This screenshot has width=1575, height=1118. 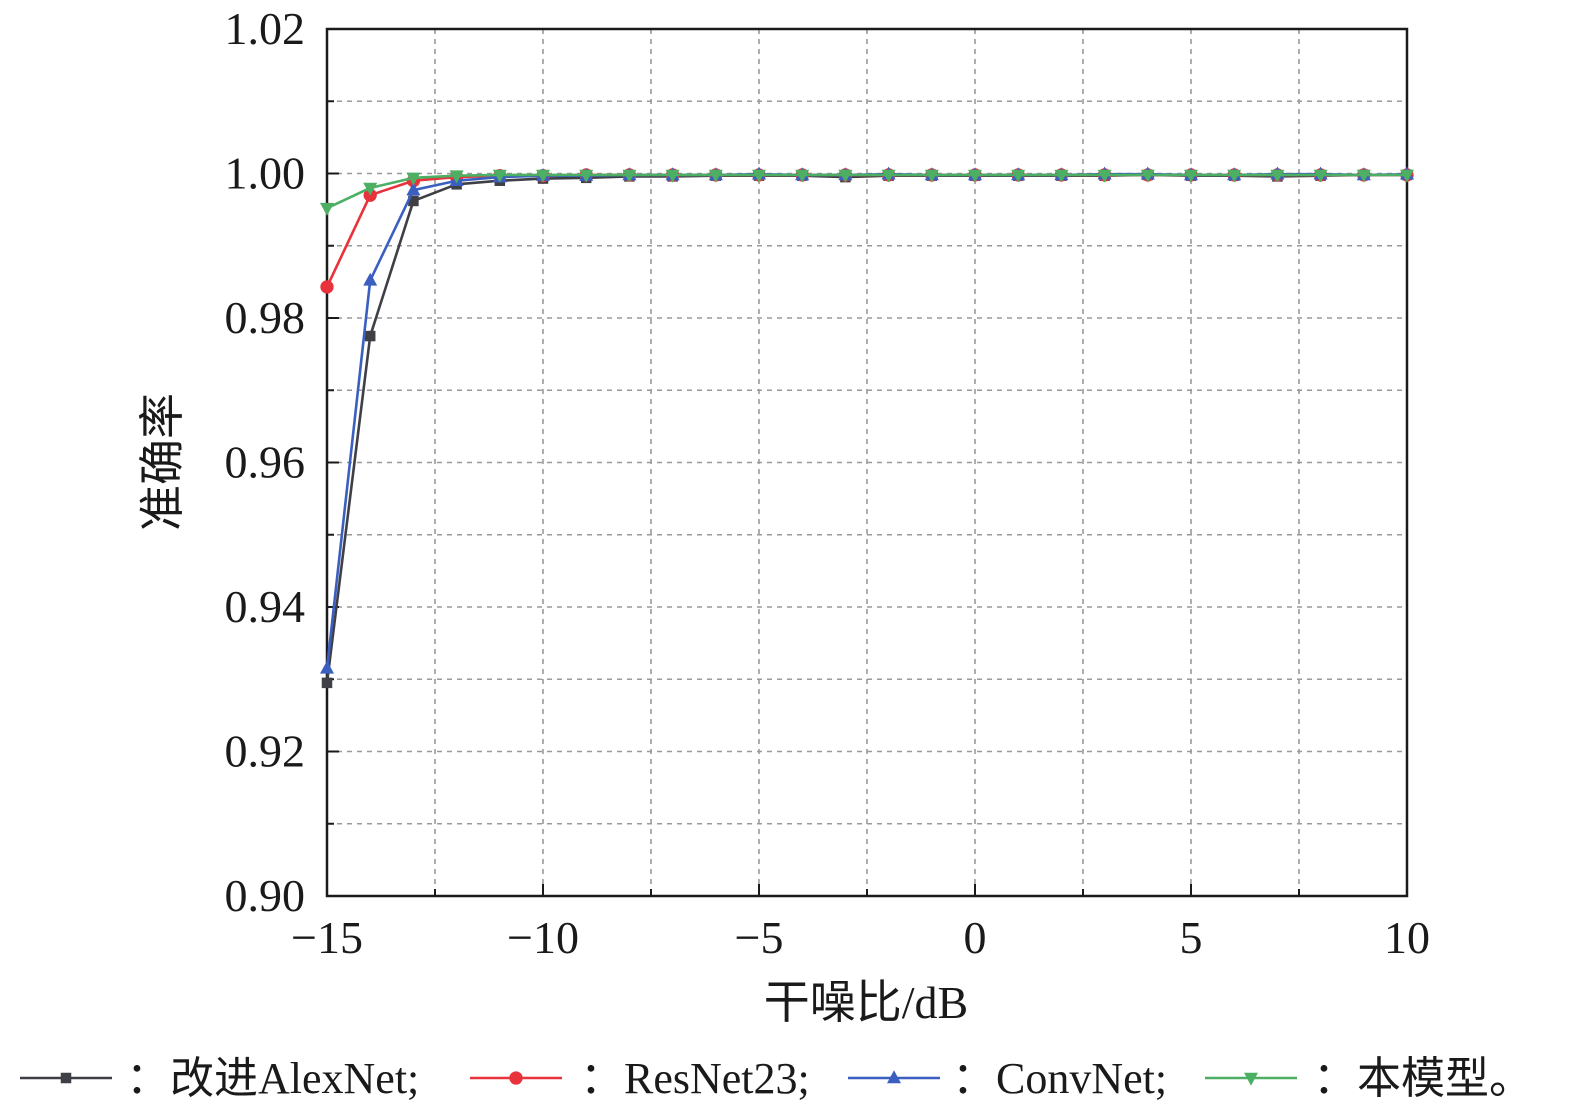 I want to click on legend-item: ：改进AlexNet;, so click(x=219, y=1078).